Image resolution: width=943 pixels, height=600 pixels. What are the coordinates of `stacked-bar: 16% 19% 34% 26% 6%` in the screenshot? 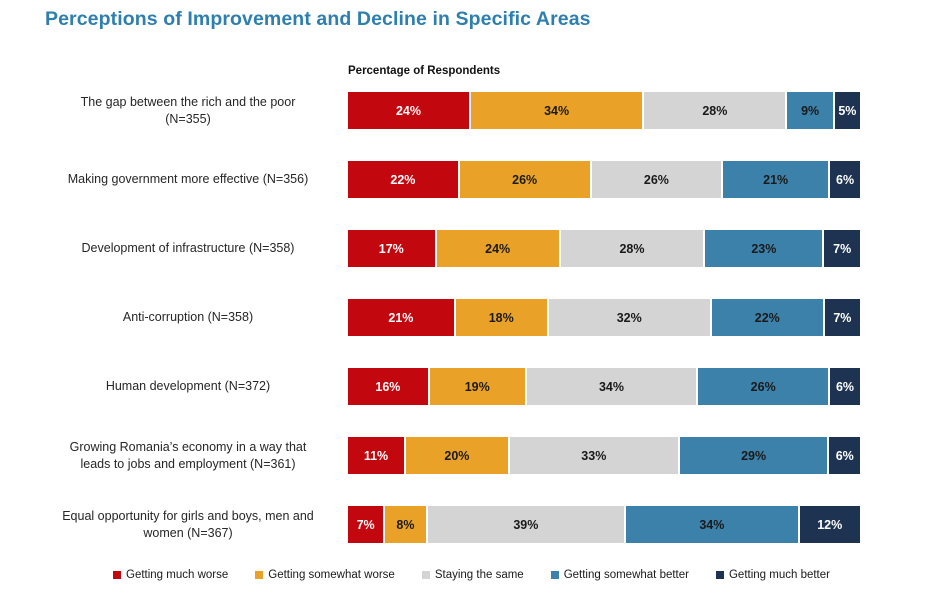 It's located at (604, 386).